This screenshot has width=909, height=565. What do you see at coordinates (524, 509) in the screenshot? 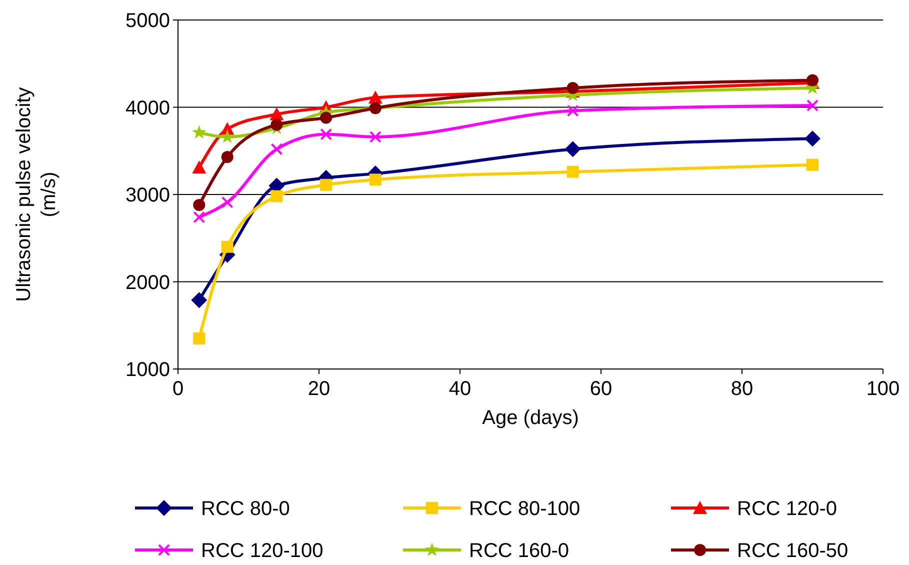
I see `legend-label: RCC 80-100` at bounding box center [524, 509].